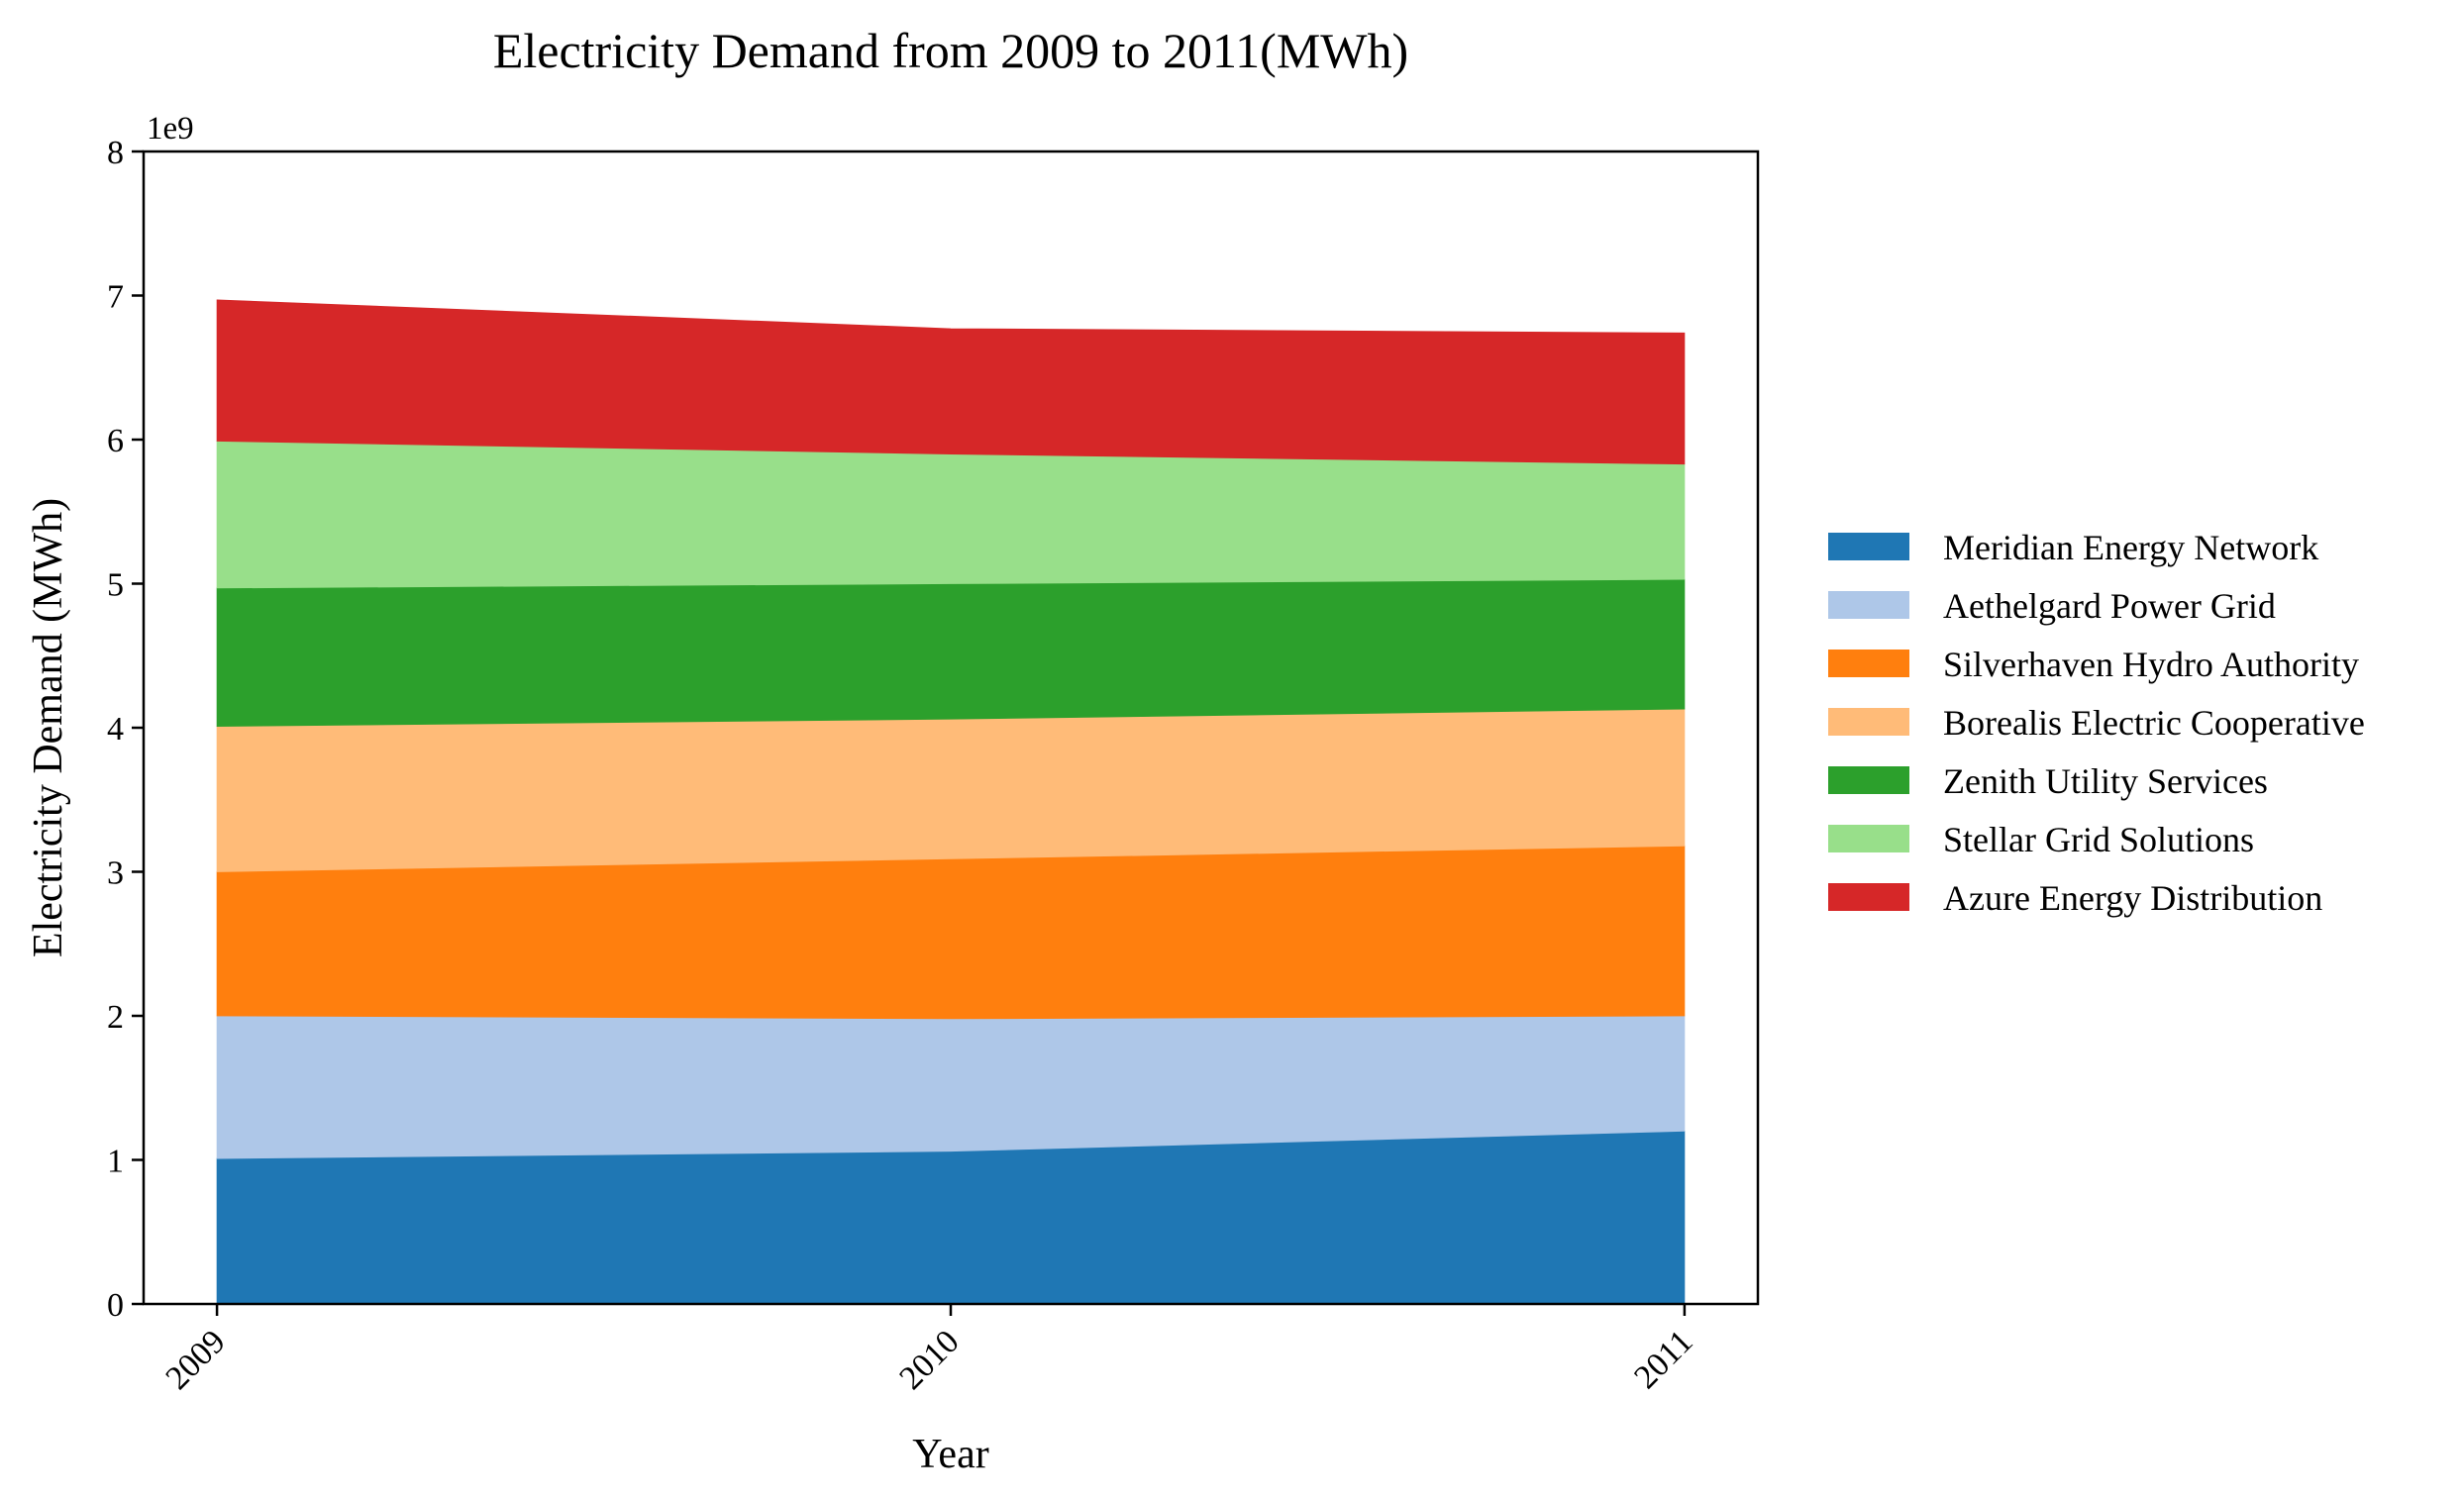 The width and height of the screenshot is (2464, 1501). I want to click on y-offset-label: 1e9, so click(171, 129).